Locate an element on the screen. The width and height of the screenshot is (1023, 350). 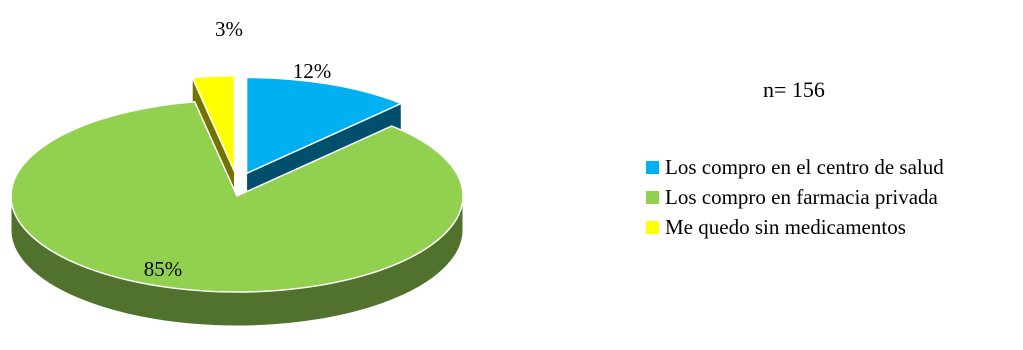
legend-label-farmacia-privada: Los compro en farmacia privada is located at coordinates (801, 196).